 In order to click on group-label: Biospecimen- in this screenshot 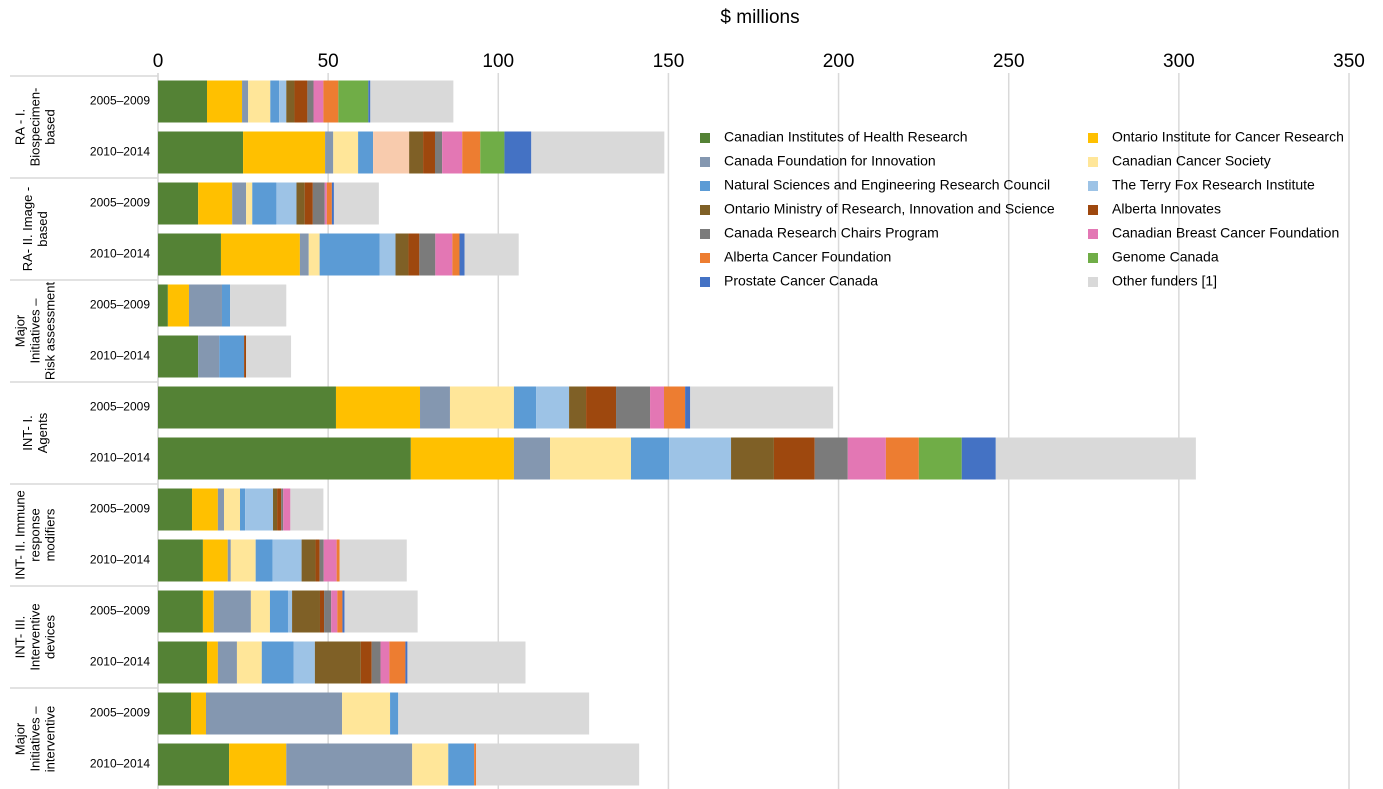, I will do `click(34, 127)`.